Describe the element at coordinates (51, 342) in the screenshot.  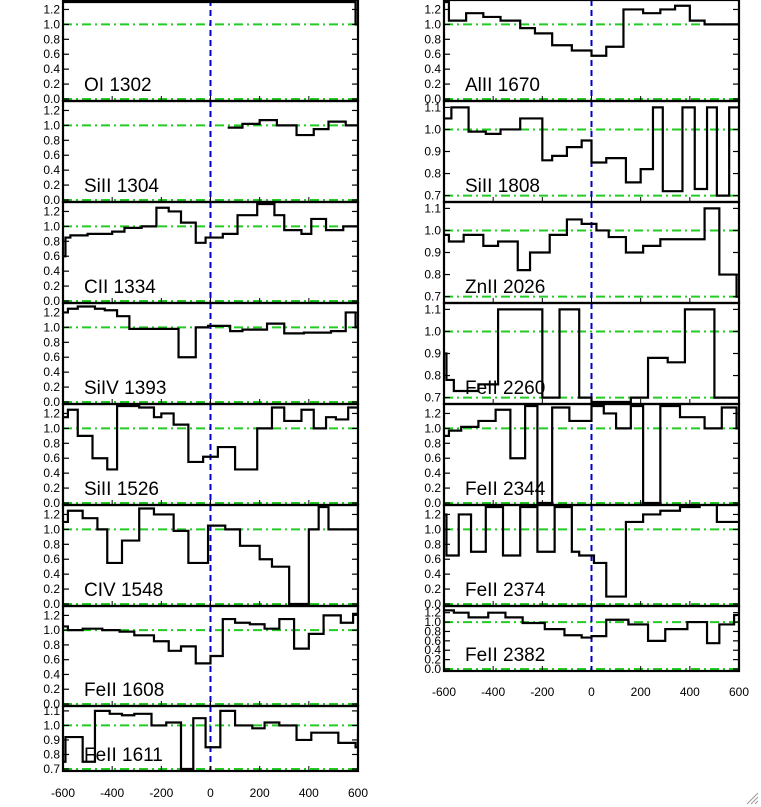
I see `y-tick-label-siiv-1393-4: 0.8` at that location.